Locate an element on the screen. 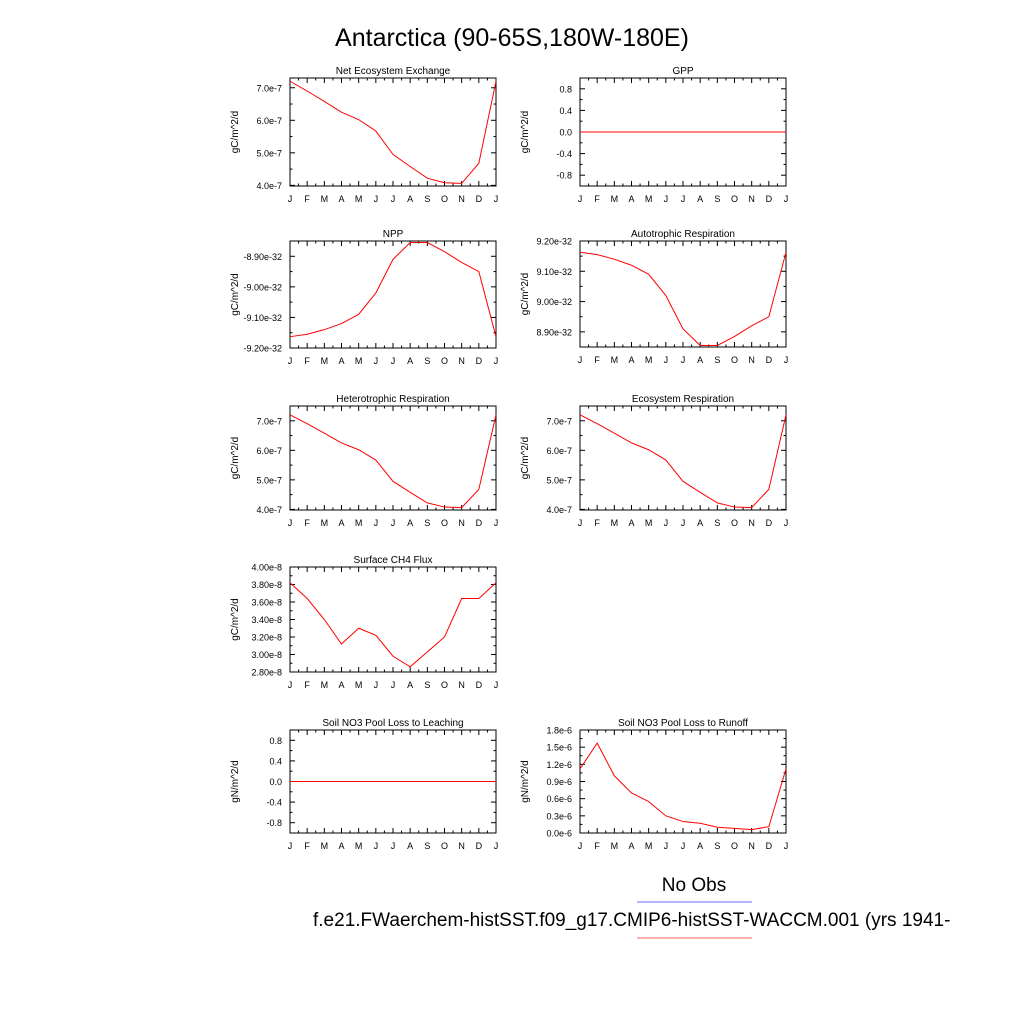  y-tick-label: 3.40e-8 is located at coordinates (266, 620).